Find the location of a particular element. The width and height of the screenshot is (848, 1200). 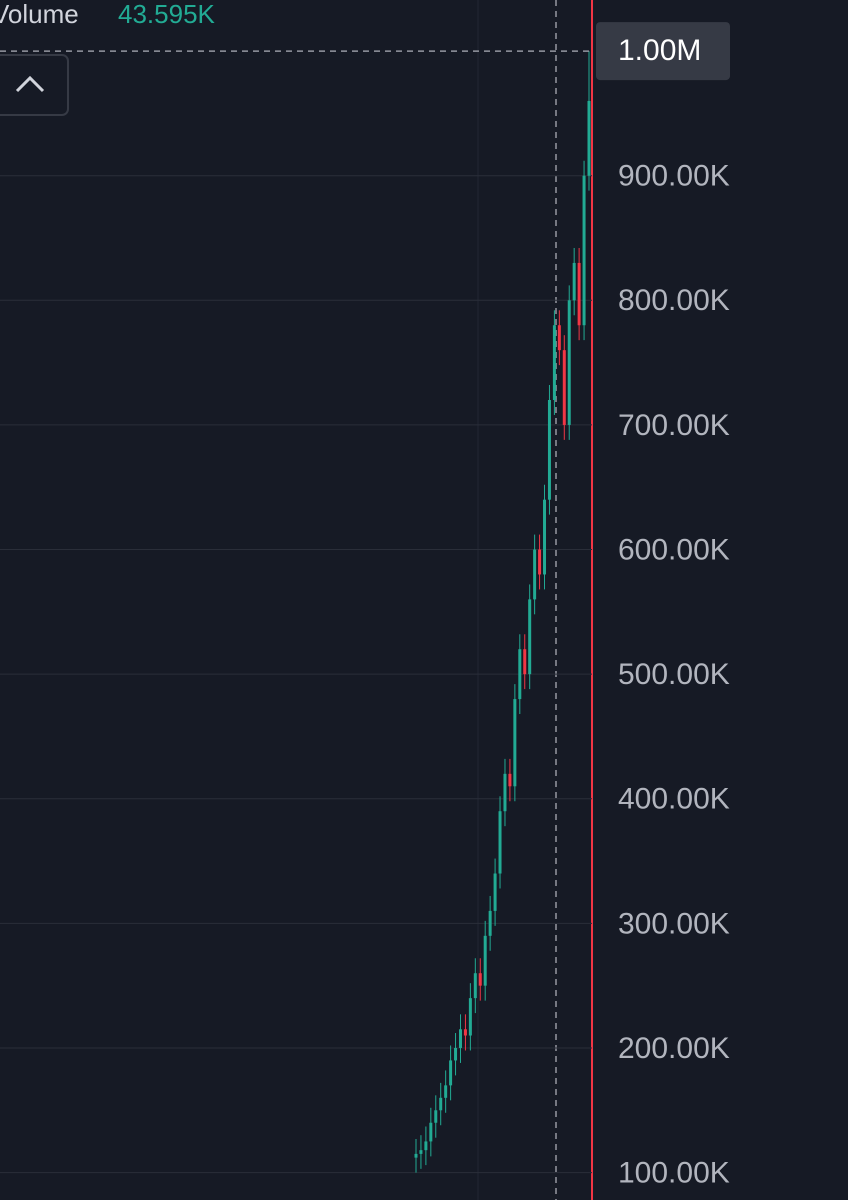

y-tick-label: 500.00K is located at coordinates (674, 674).